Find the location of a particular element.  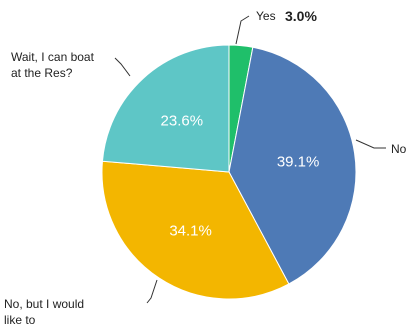

pie-value-label-yes: 3.0% is located at coordinates (301, 16).